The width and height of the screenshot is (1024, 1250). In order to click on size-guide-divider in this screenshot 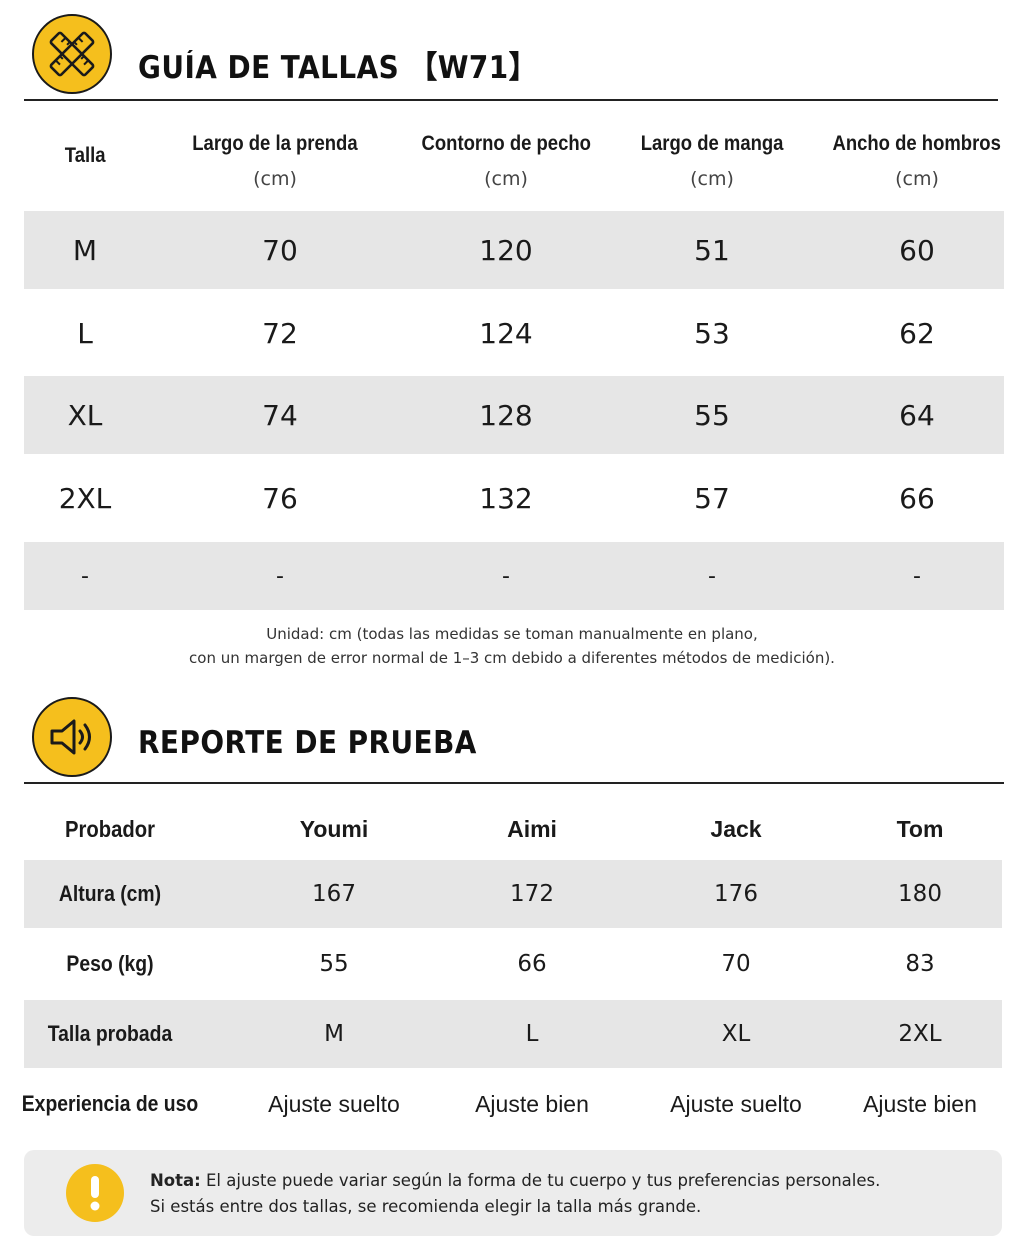, I will do `click(511, 100)`.